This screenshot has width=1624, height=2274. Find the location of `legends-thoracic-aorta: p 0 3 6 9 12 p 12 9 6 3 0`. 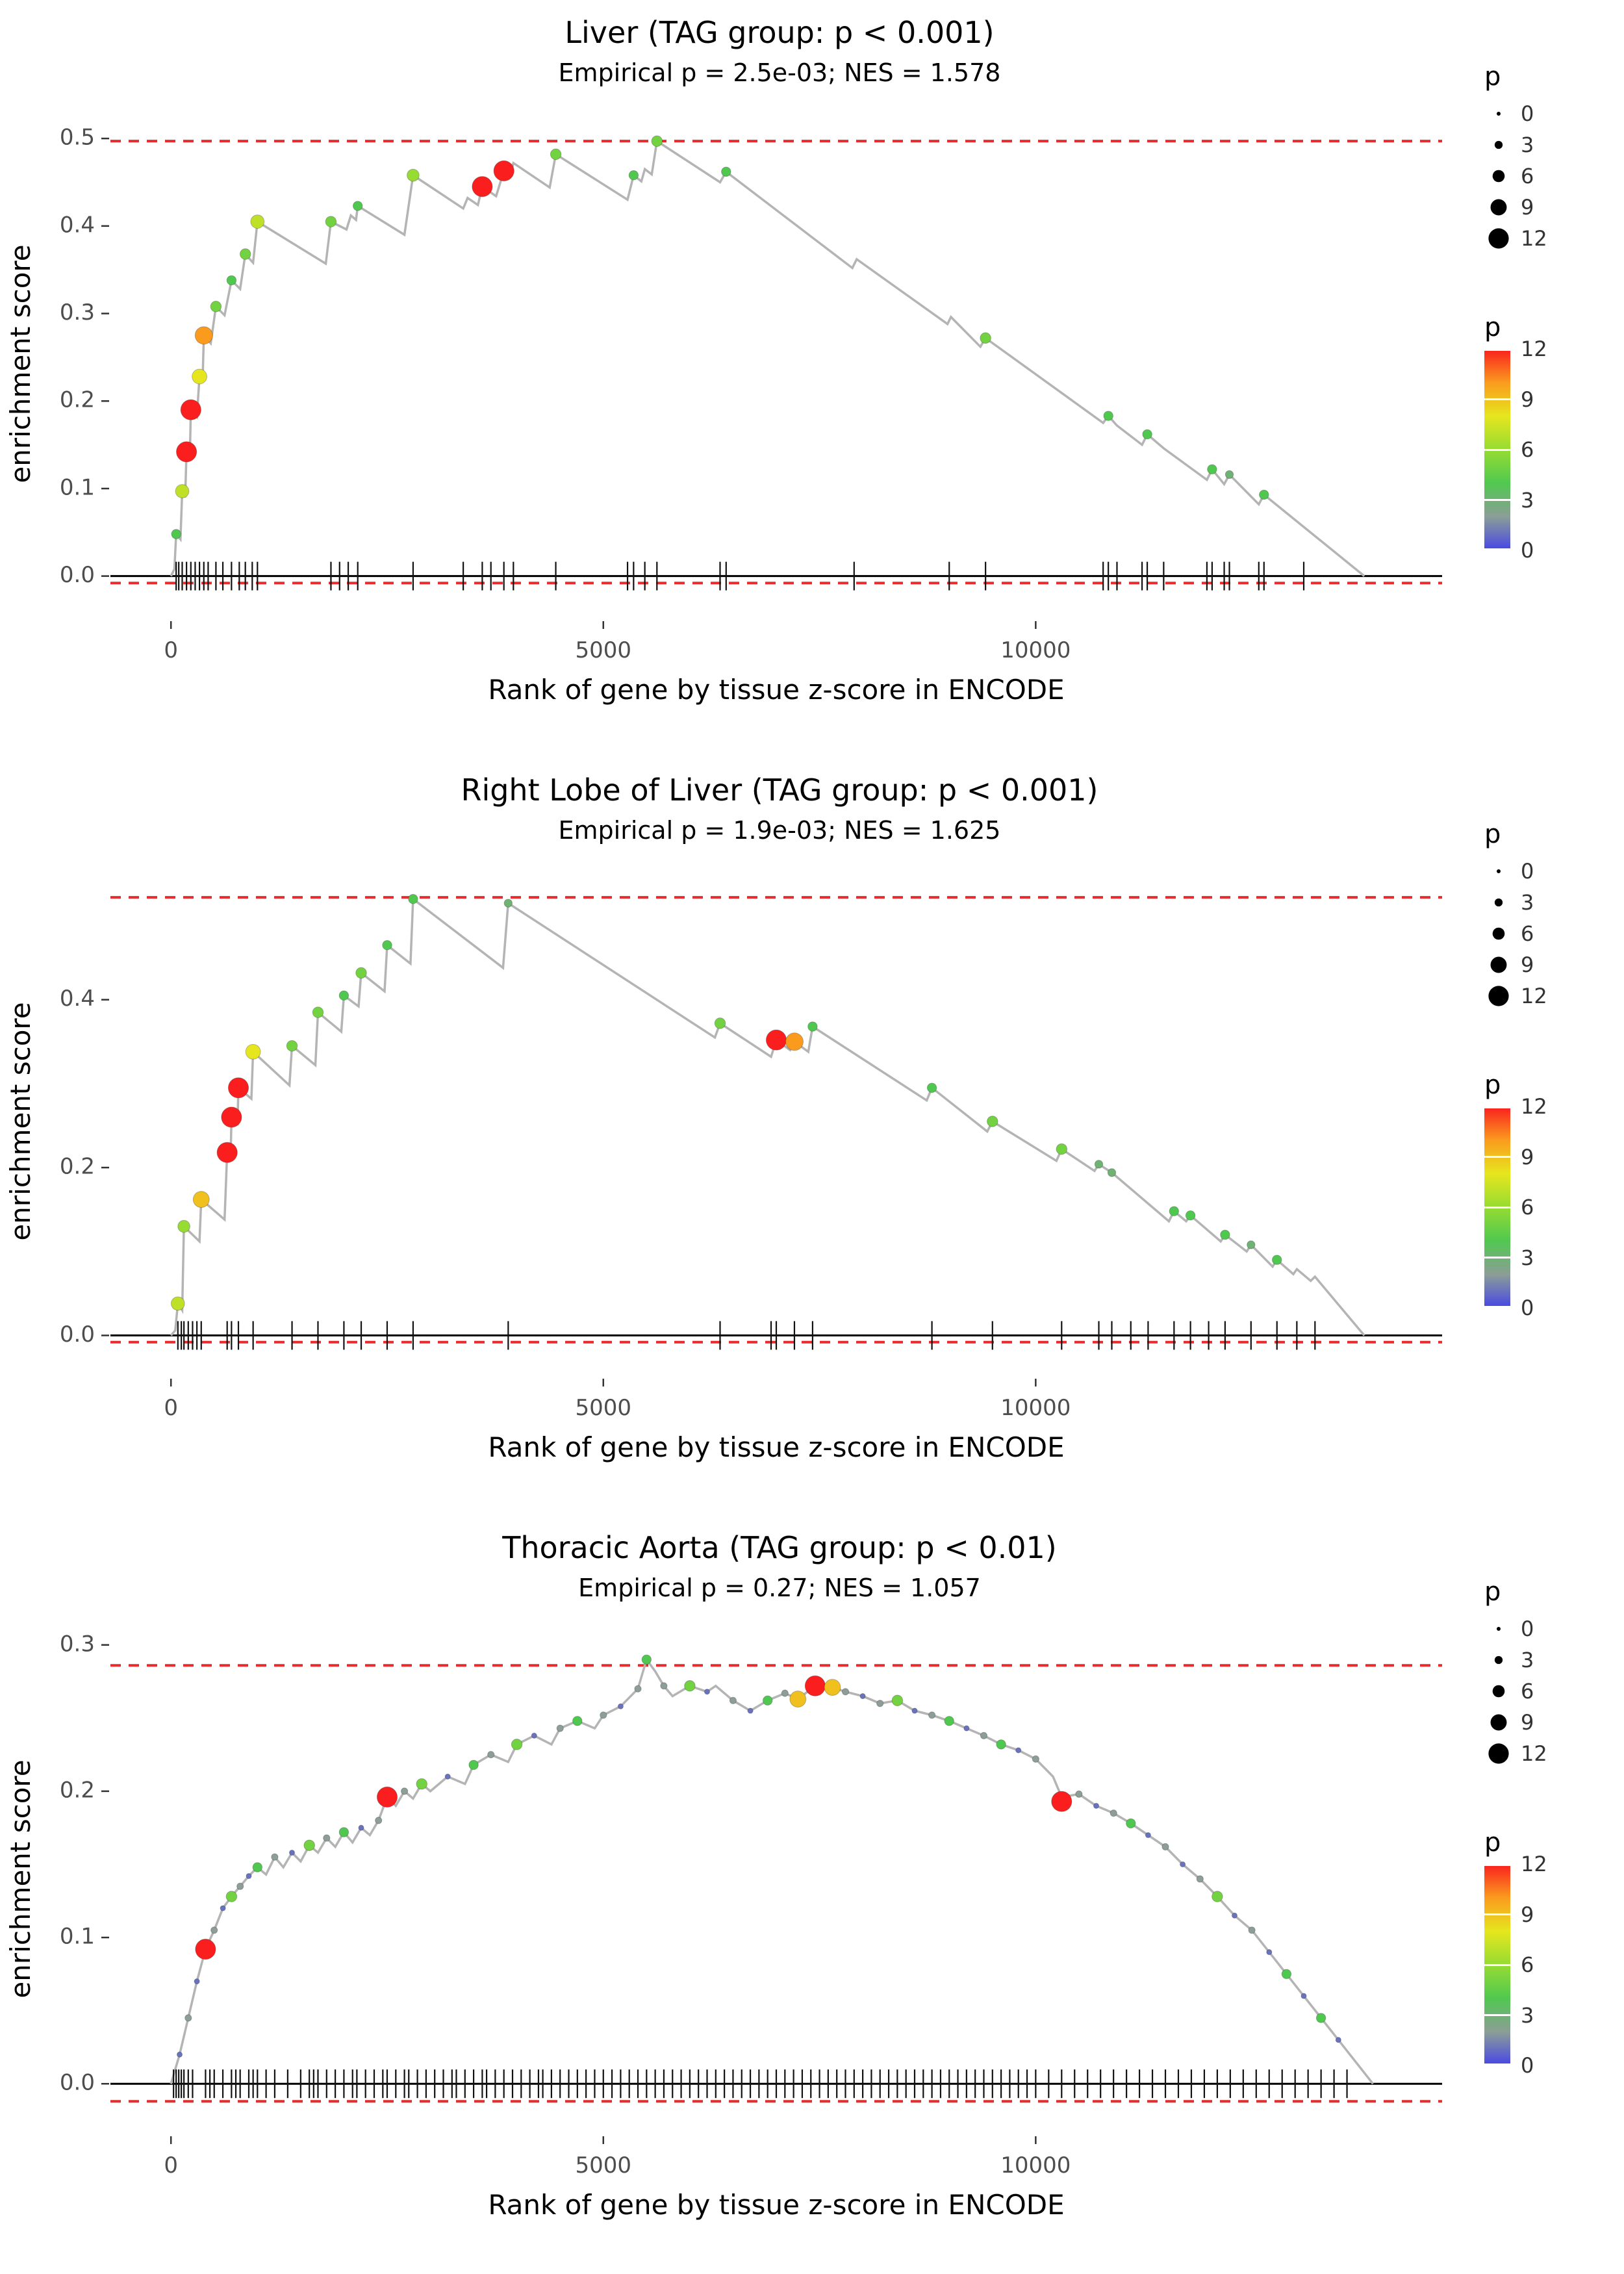

legends-thoracic-aorta: p 0 3 6 9 12 p 12 9 6 3 0 is located at coordinates (1554, 1827).